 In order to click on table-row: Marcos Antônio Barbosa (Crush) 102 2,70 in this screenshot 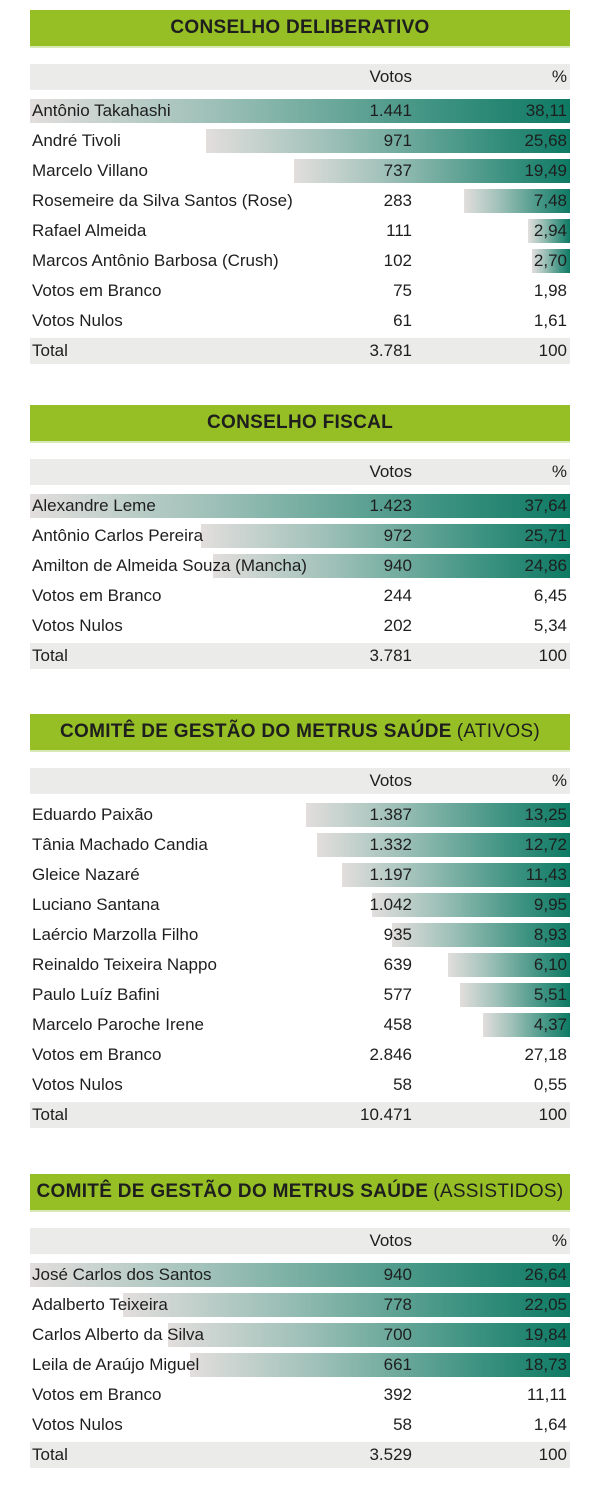, I will do `click(300, 261)`.